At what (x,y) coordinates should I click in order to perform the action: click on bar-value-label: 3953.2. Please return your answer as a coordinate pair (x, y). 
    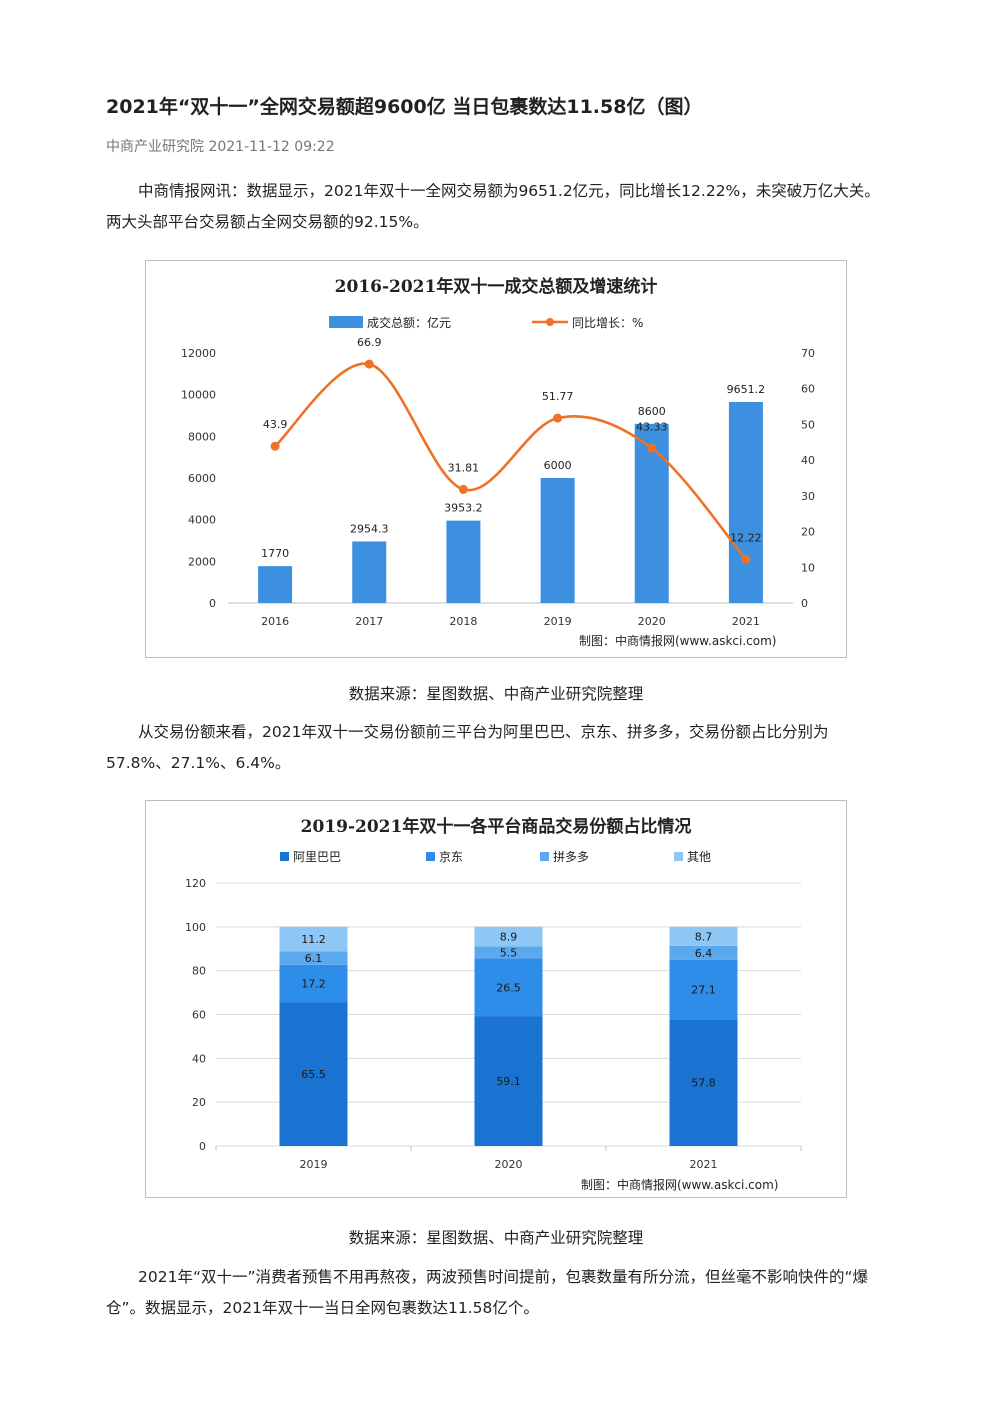
    Looking at the image, I should click on (463, 508).